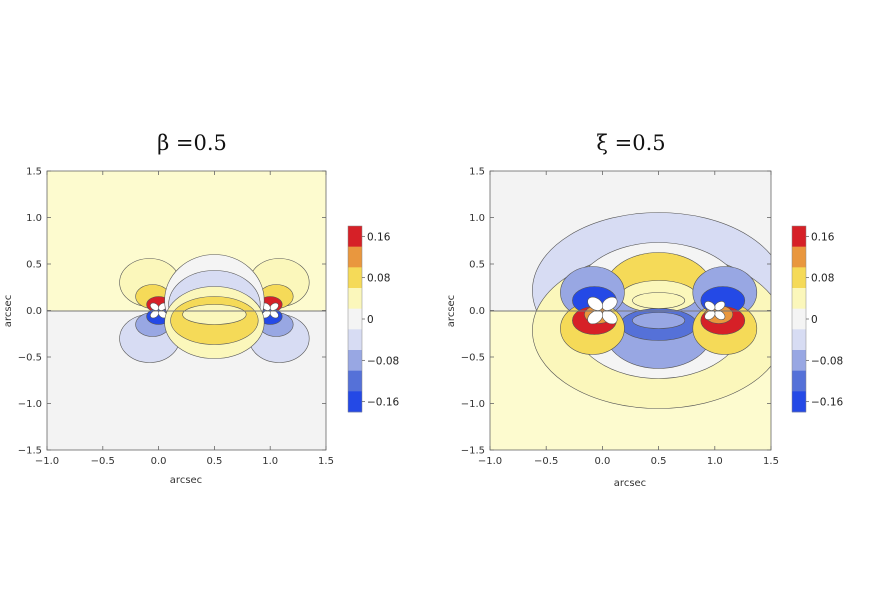  I want to click on panel-title: ξ =0.5, so click(630, 143).